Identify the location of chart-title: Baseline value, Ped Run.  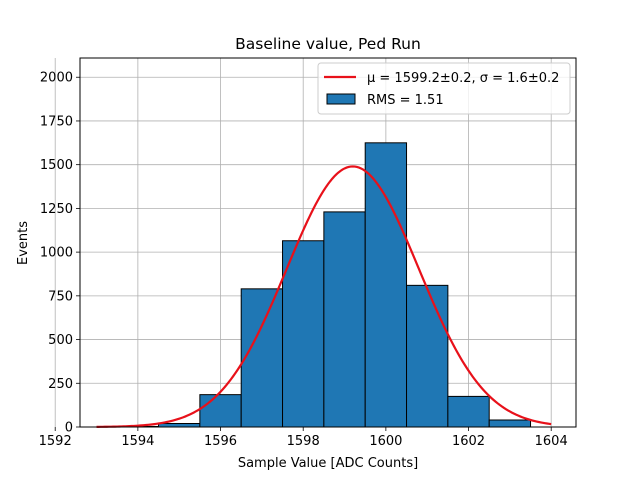
(328, 44).